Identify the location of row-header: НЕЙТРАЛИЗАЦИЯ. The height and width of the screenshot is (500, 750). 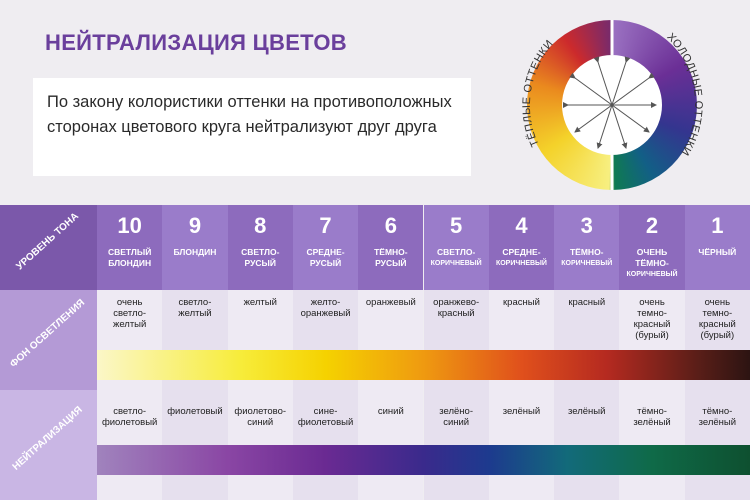
(48, 445).